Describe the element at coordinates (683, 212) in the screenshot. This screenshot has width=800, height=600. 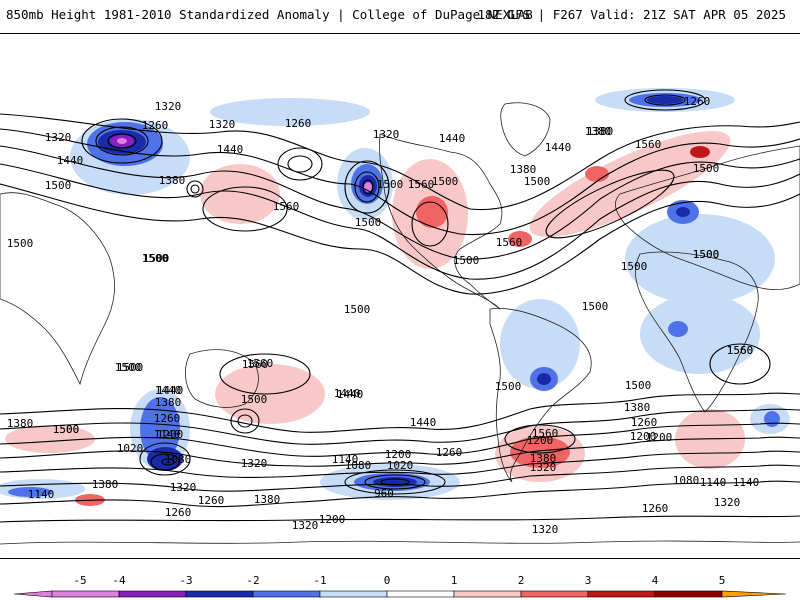
I see `anomaly-neg3-europe` at that location.